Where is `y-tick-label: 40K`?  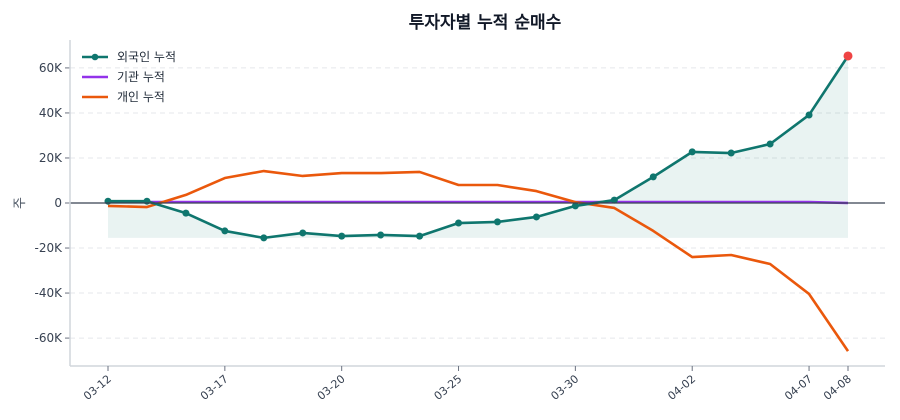 y-tick-label: 40K is located at coordinates (51, 113).